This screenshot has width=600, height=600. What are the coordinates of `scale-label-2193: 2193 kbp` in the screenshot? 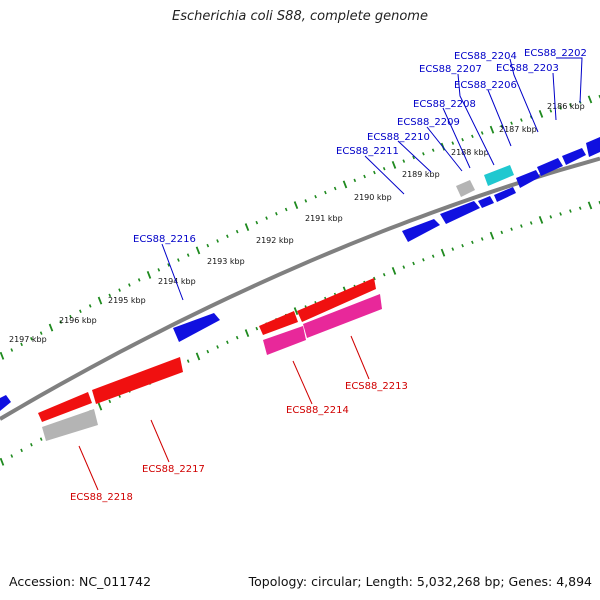 It's located at (226, 261).